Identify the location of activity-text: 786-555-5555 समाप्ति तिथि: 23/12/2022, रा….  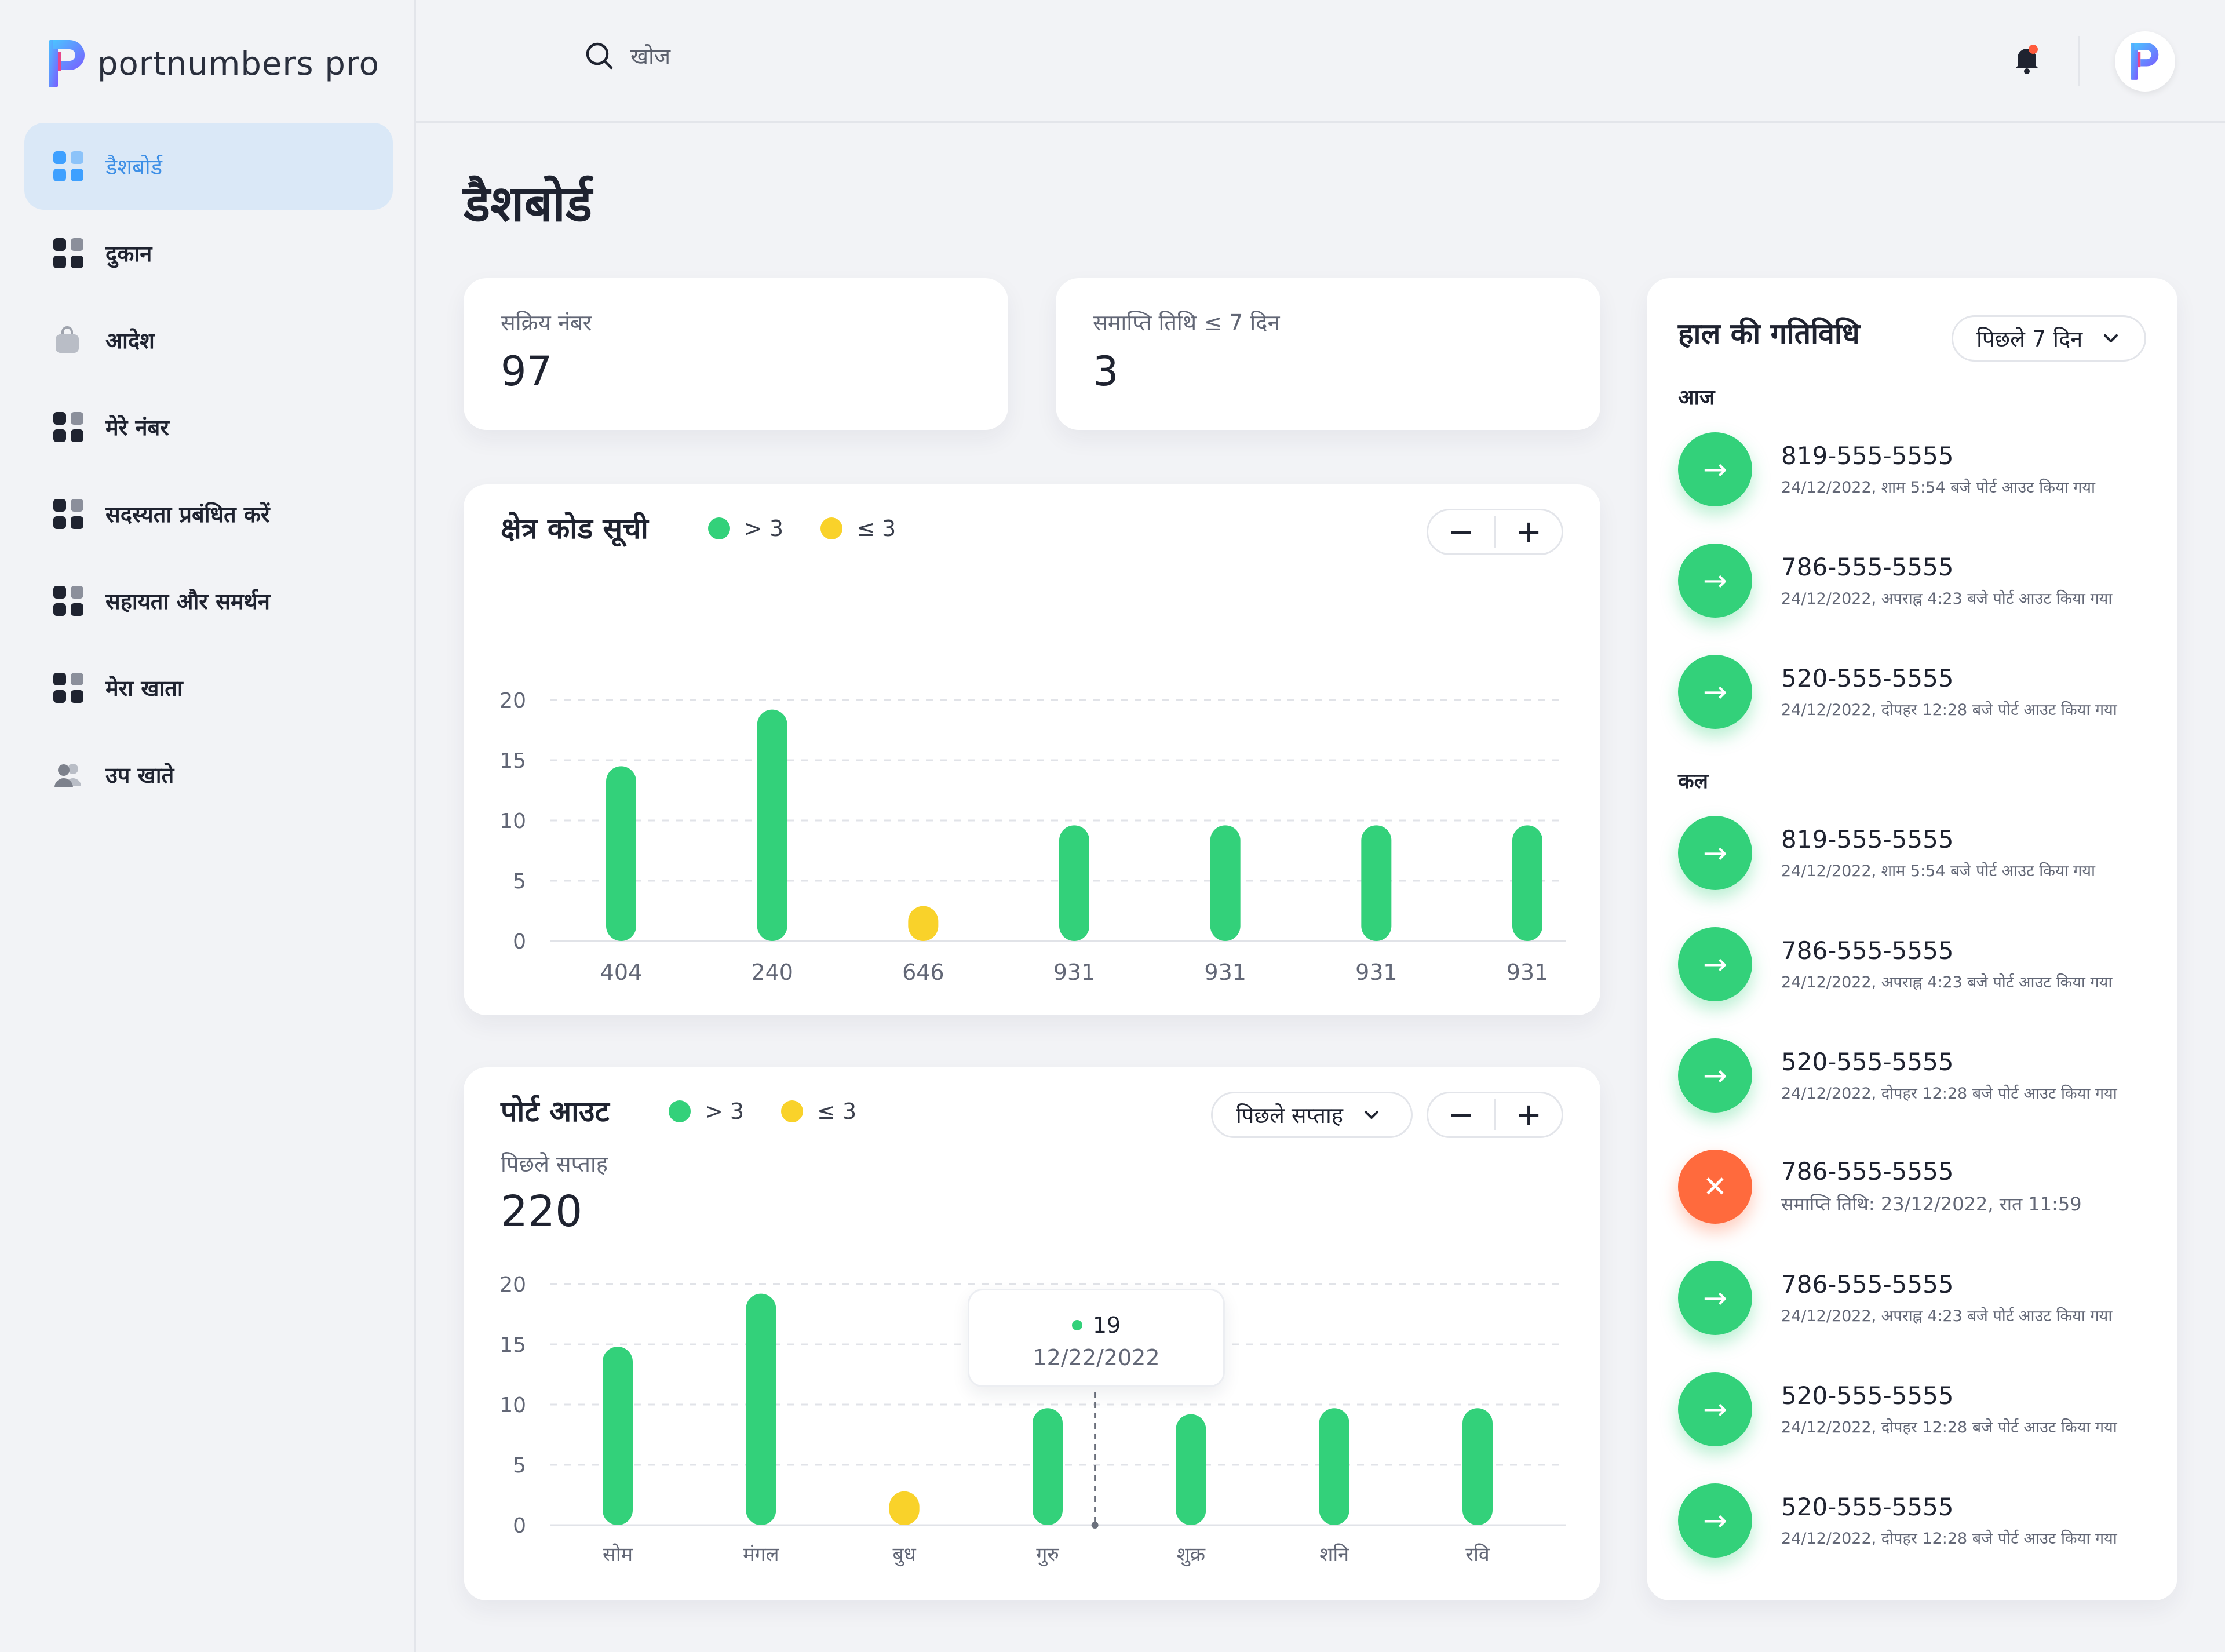
(1932, 1186).